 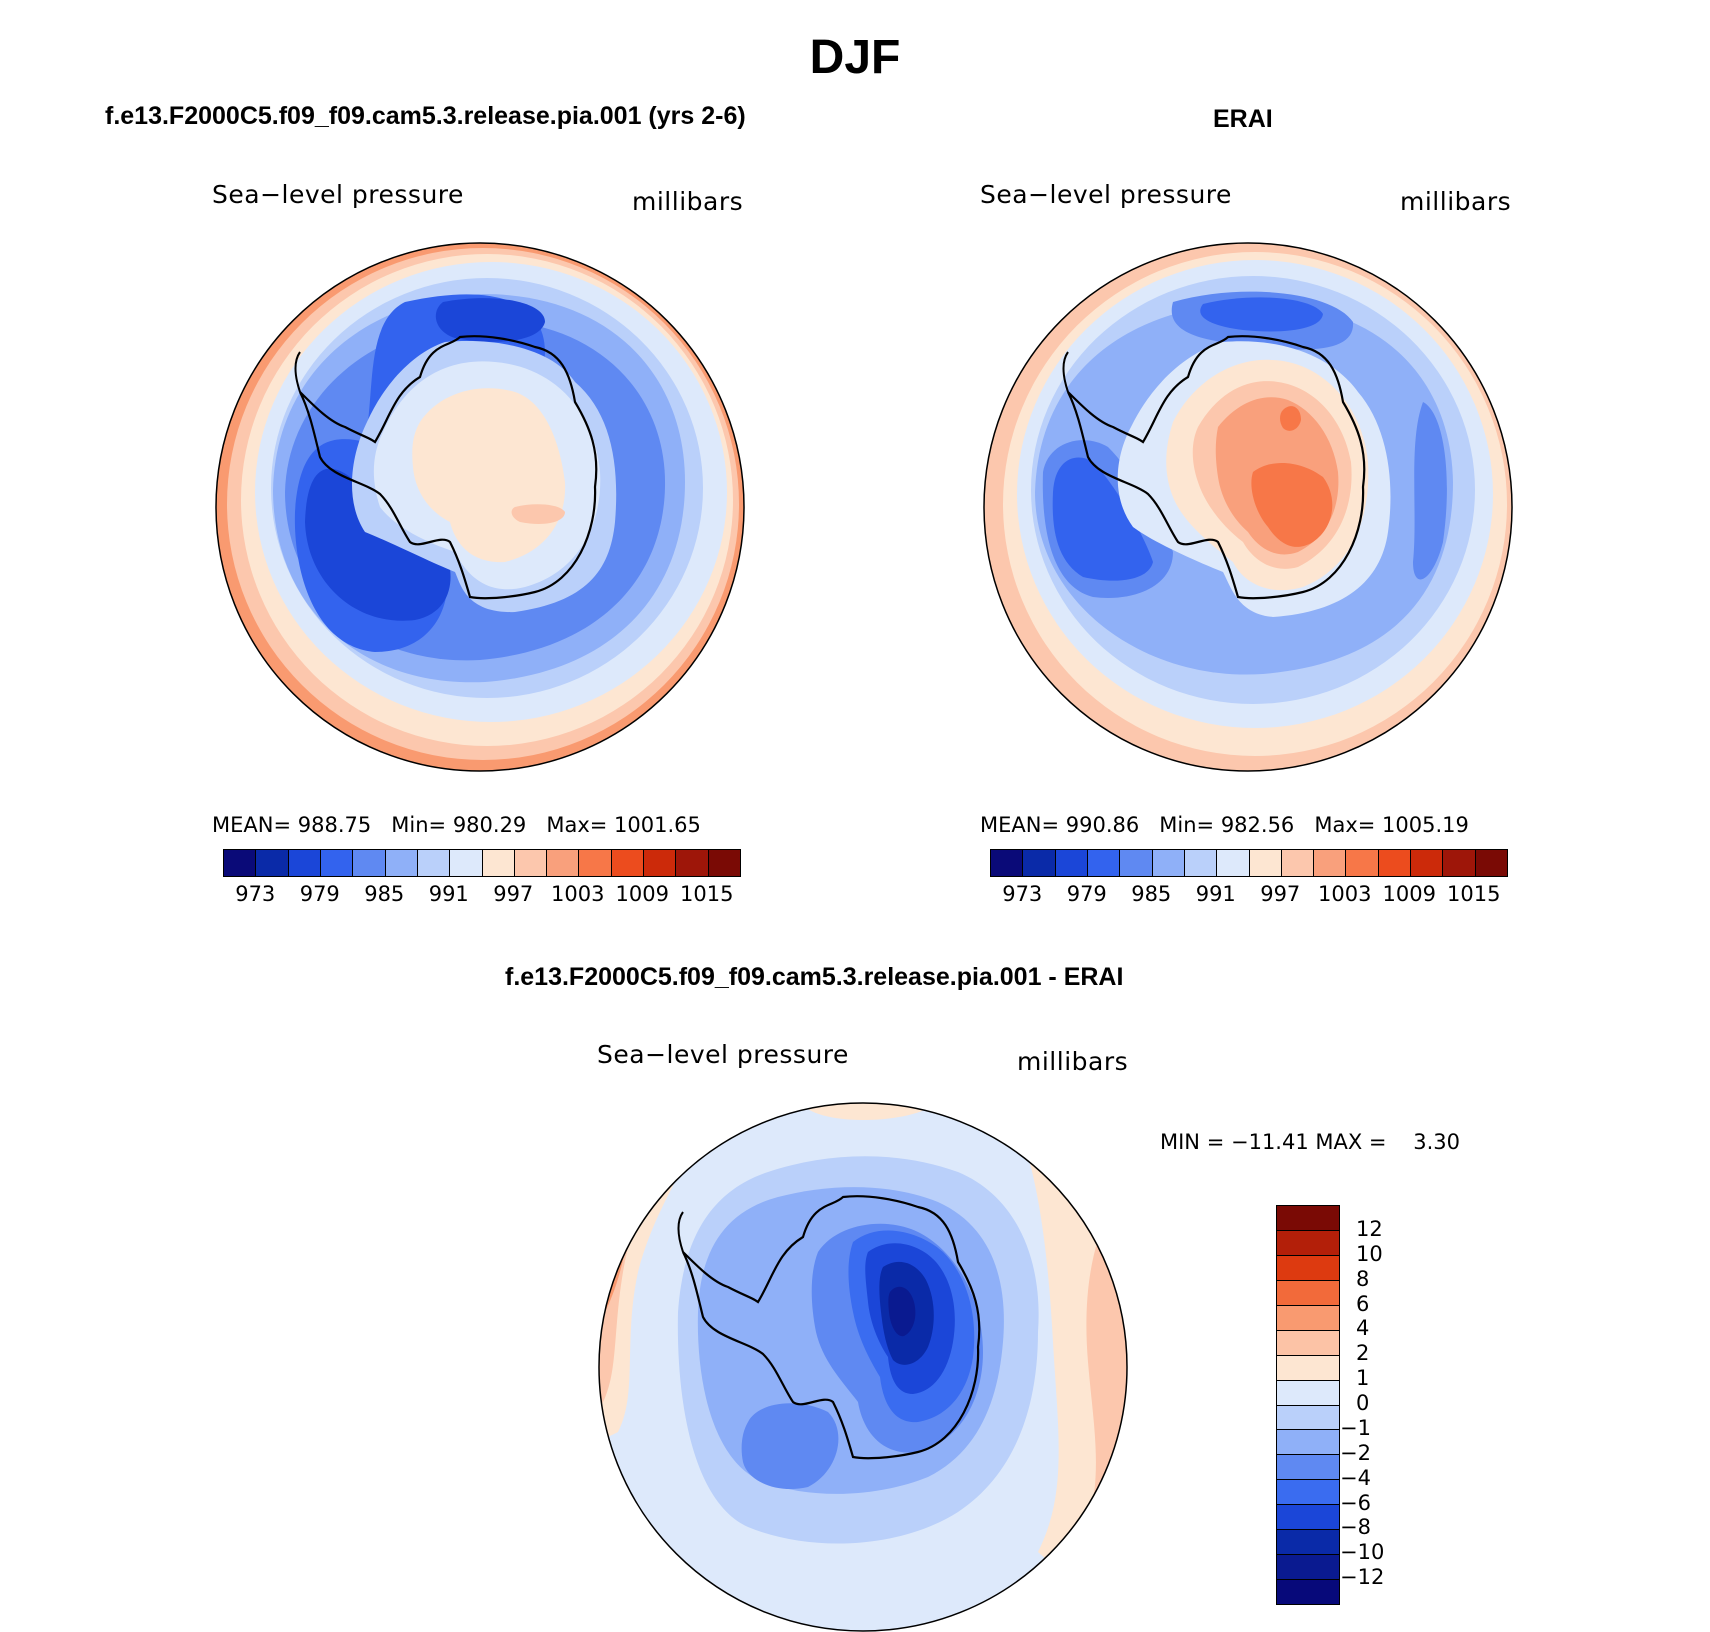 I want to click on panel-3-colorbar, so click(x=1308, y=1405).